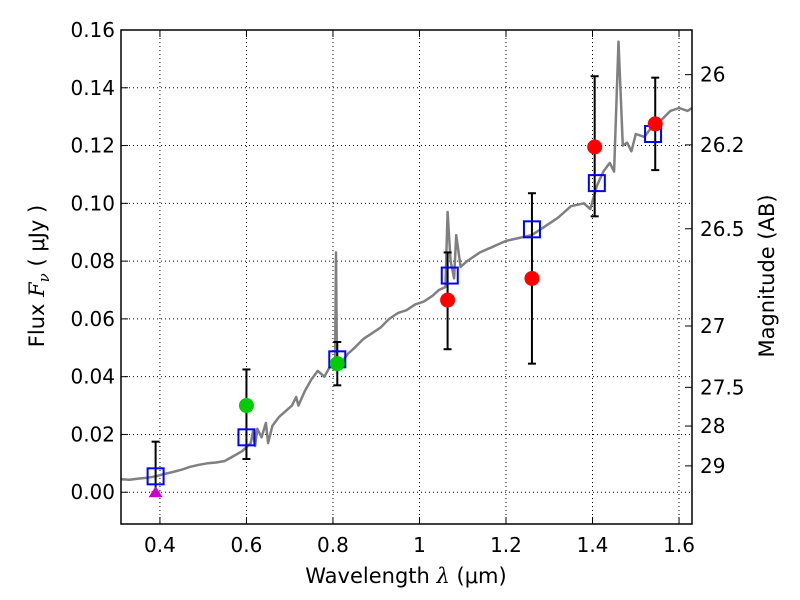  What do you see at coordinates (405, 576) in the screenshot?
I see `x-axis-label: Wavelength λ (μm)` at bounding box center [405, 576].